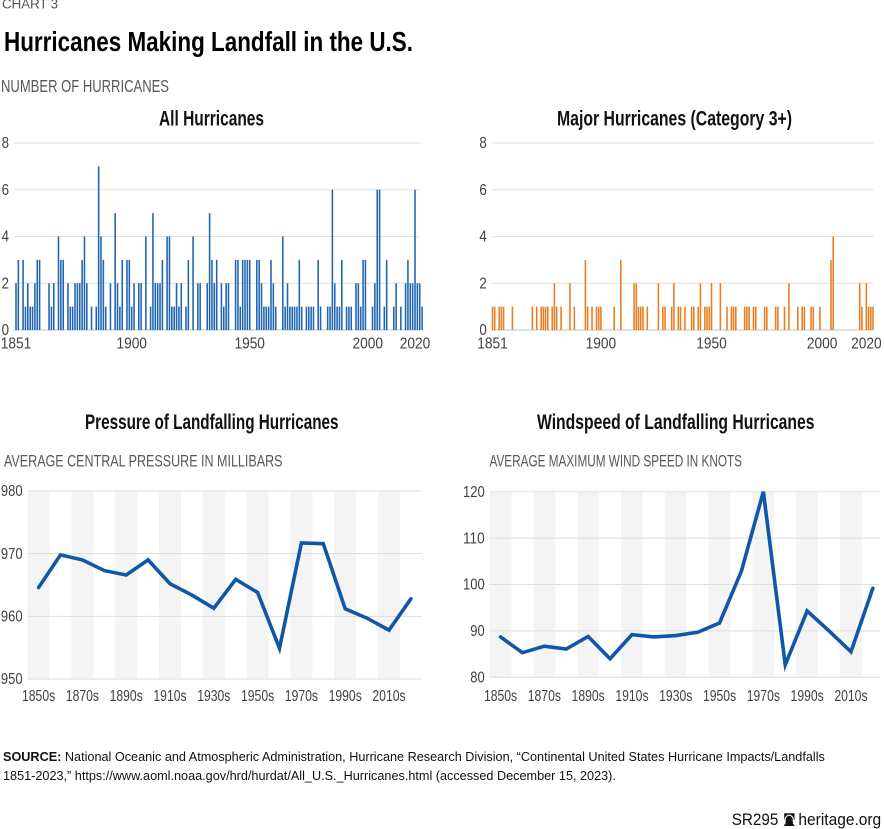 The height and width of the screenshot is (829, 884). I want to click on svg-text: 90, so click(477, 631).